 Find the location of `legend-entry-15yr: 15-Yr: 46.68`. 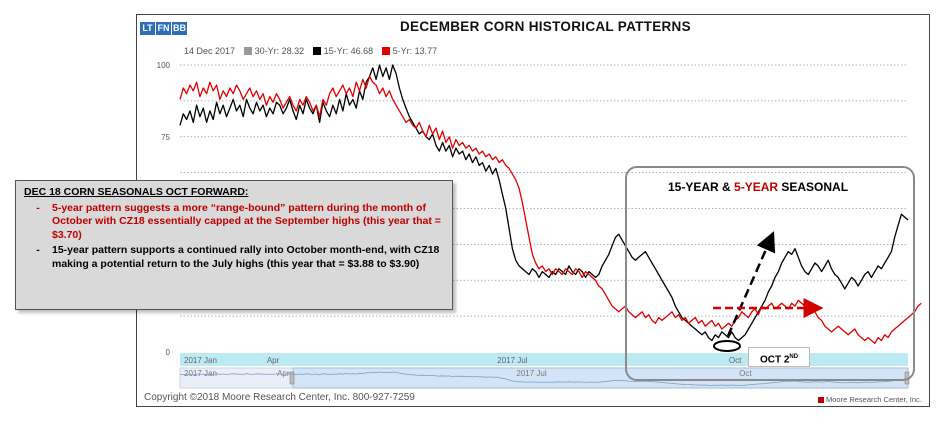

legend-entry-15yr: 15-Yr: 46.68 is located at coordinates (343, 51).